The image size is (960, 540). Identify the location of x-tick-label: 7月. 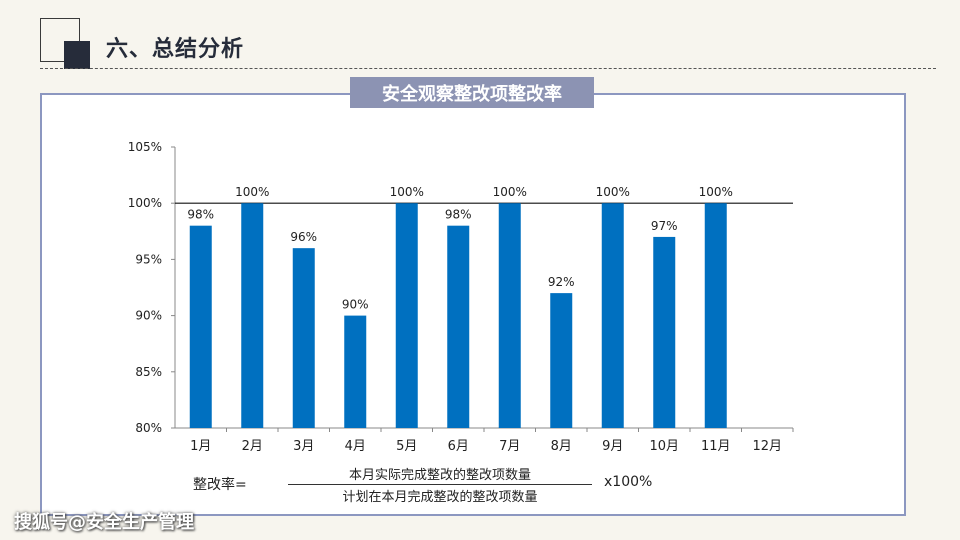
(509, 446).